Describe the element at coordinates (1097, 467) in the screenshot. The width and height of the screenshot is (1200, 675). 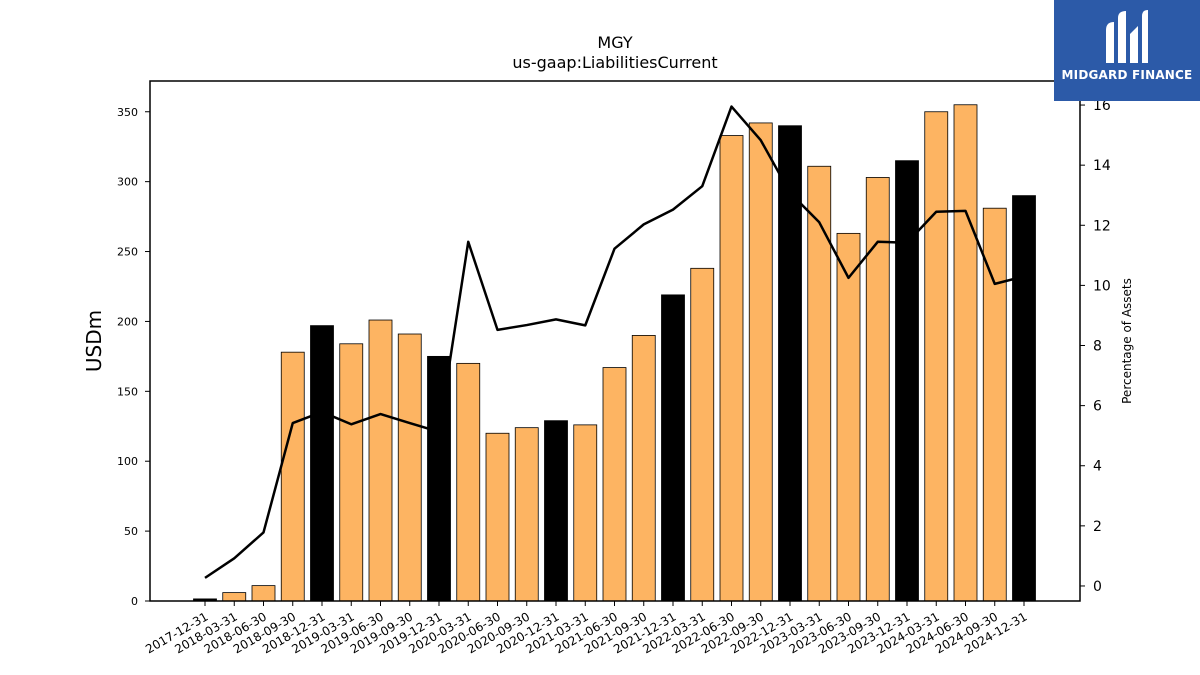
I see `y2-tick-label-4: 4` at that location.